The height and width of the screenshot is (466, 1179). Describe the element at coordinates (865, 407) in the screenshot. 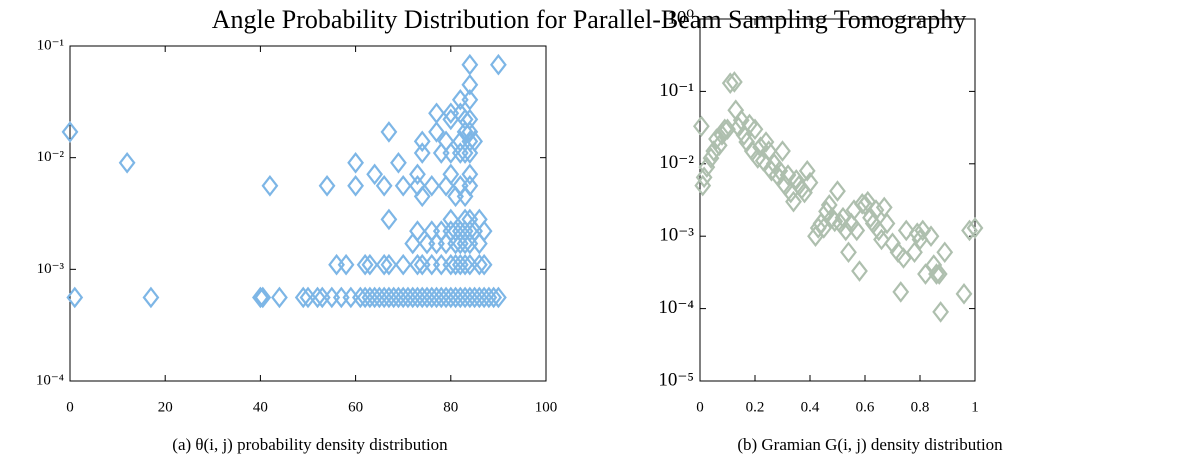

I see `x-tick-label: 0.6` at that location.